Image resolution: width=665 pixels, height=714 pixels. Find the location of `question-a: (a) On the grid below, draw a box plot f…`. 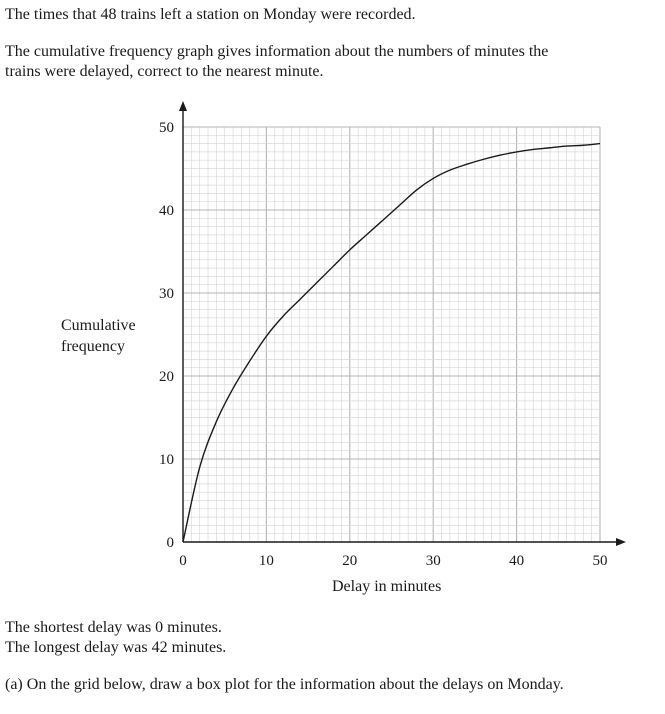

question-a: (a) On the grid below, draw a box plot f… is located at coordinates (284, 684).